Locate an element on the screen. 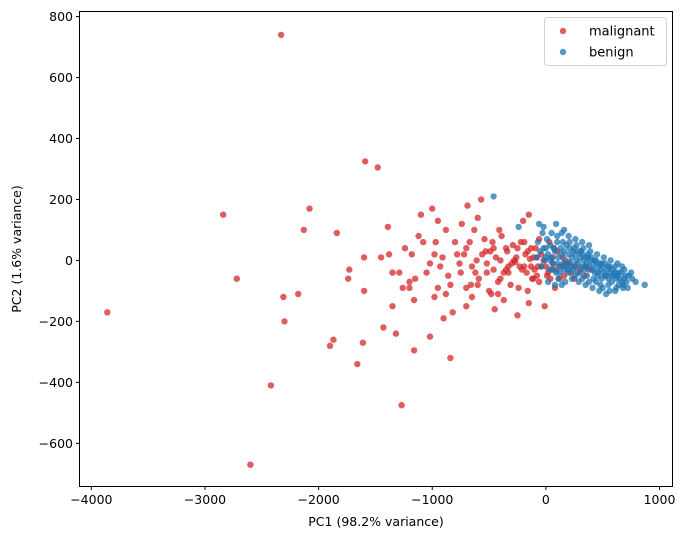 This screenshot has width=688, height=539. legend-marker-benign is located at coordinates (563, 52).